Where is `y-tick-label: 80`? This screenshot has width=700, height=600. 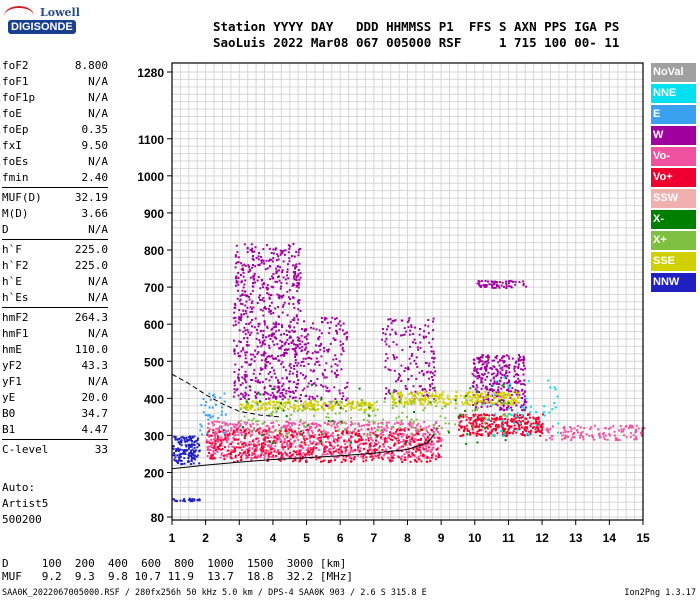
y-tick-label: 80 is located at coordinates (158, 518).